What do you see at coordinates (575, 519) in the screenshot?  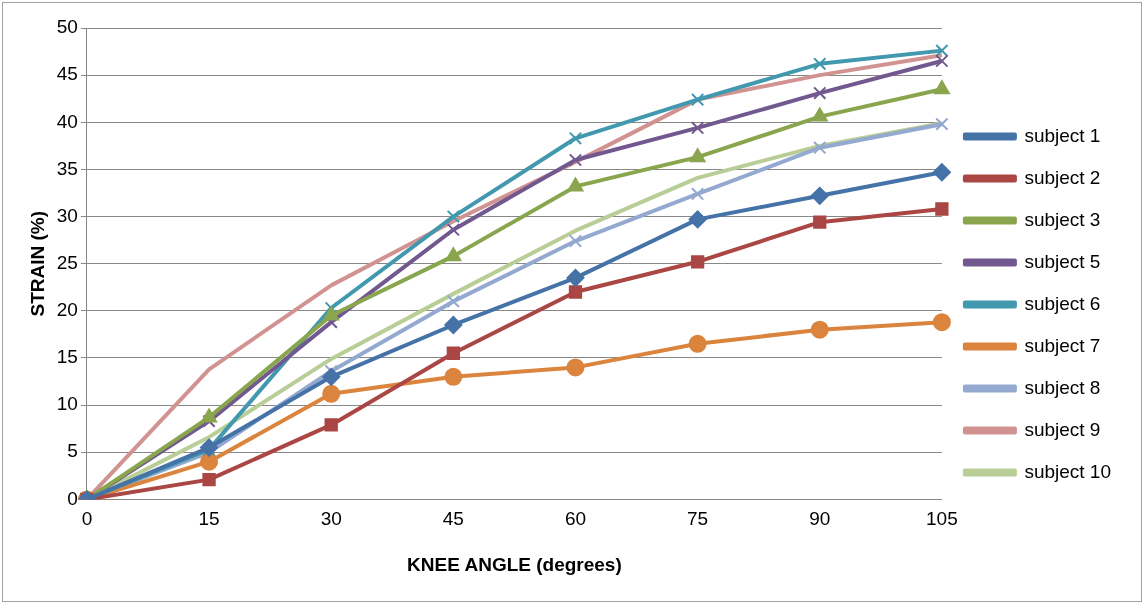 I see `x-tick-label: 60` at bounding box center [575, 519].